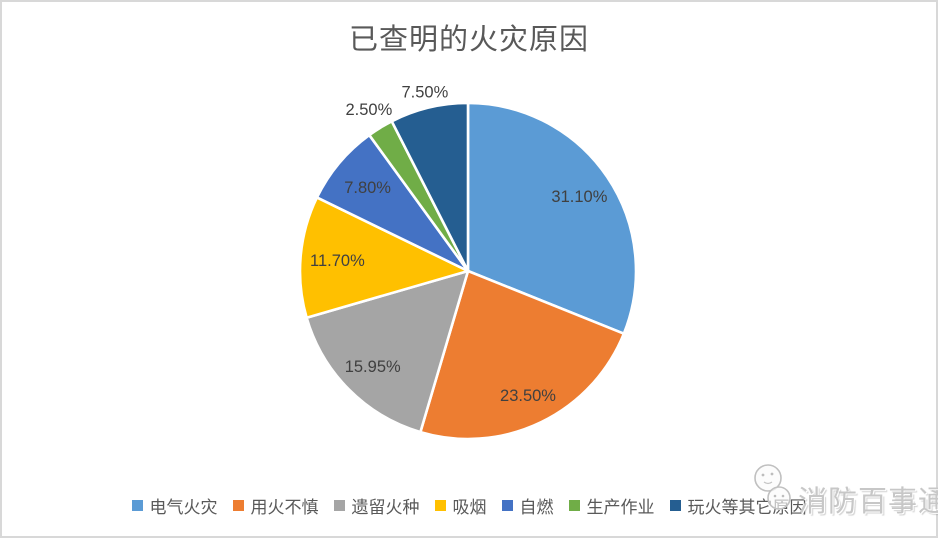 This screenshot has width=938, height=538. Describe the element at coordinates (620, 507) in the screenshot. I see `legend-label: 生产作业` at that location.